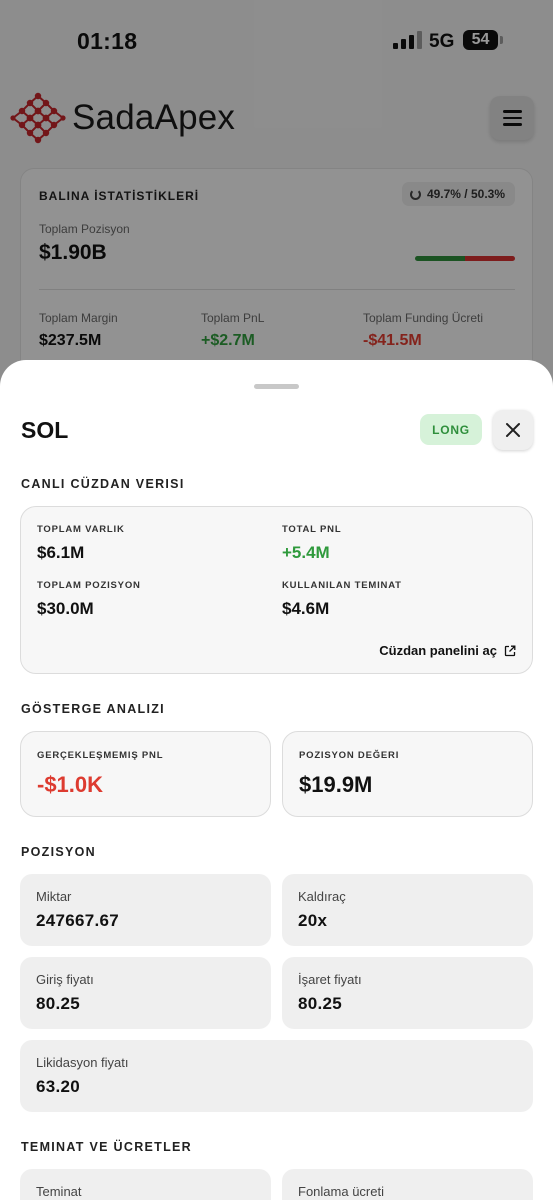  What do you see at coordinates (407, 993) in the screenshot?
I see `mark-price-card: İşaret fiyatı 80.25` at bounding box center [407, 993].